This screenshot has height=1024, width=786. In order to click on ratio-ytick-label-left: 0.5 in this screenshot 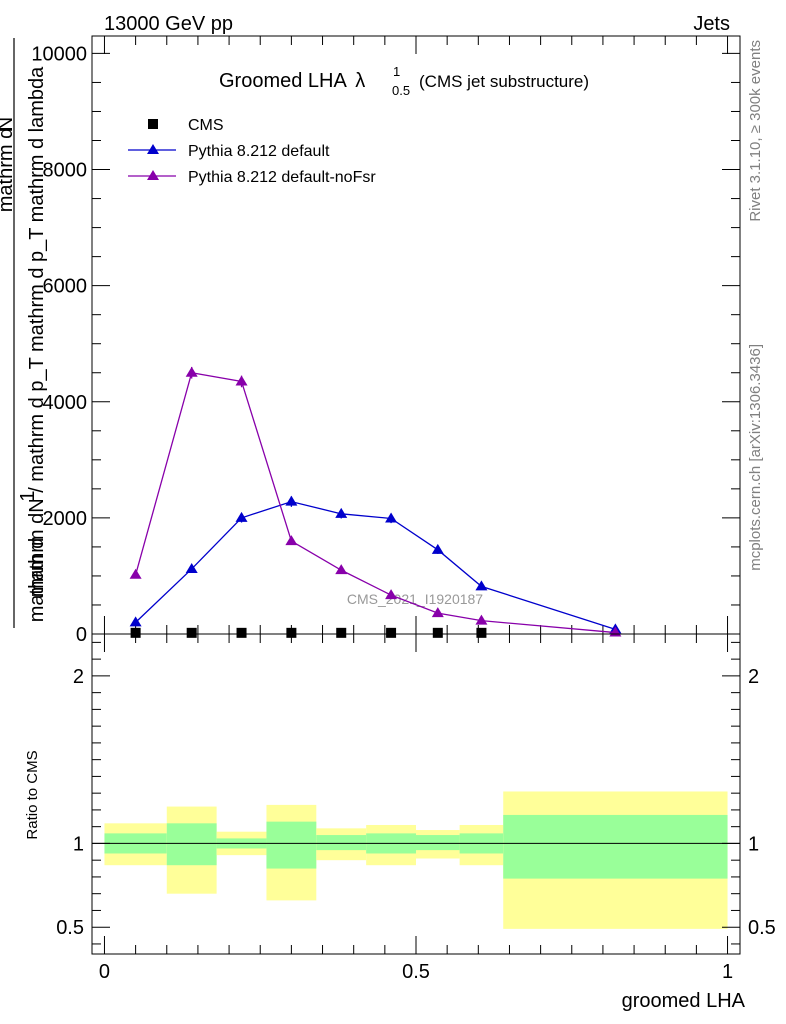, I will do `click(70, 928)`.